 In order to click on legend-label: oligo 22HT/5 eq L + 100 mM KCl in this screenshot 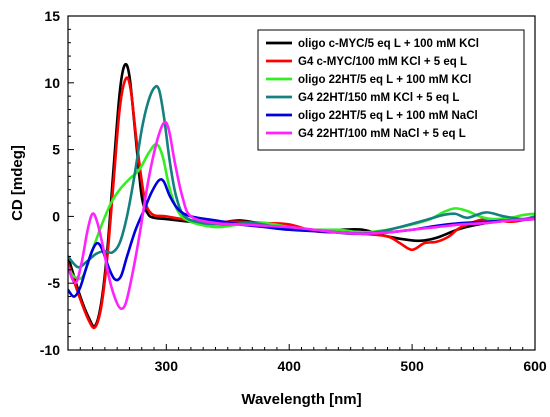, I will do `click(384, 80)`.